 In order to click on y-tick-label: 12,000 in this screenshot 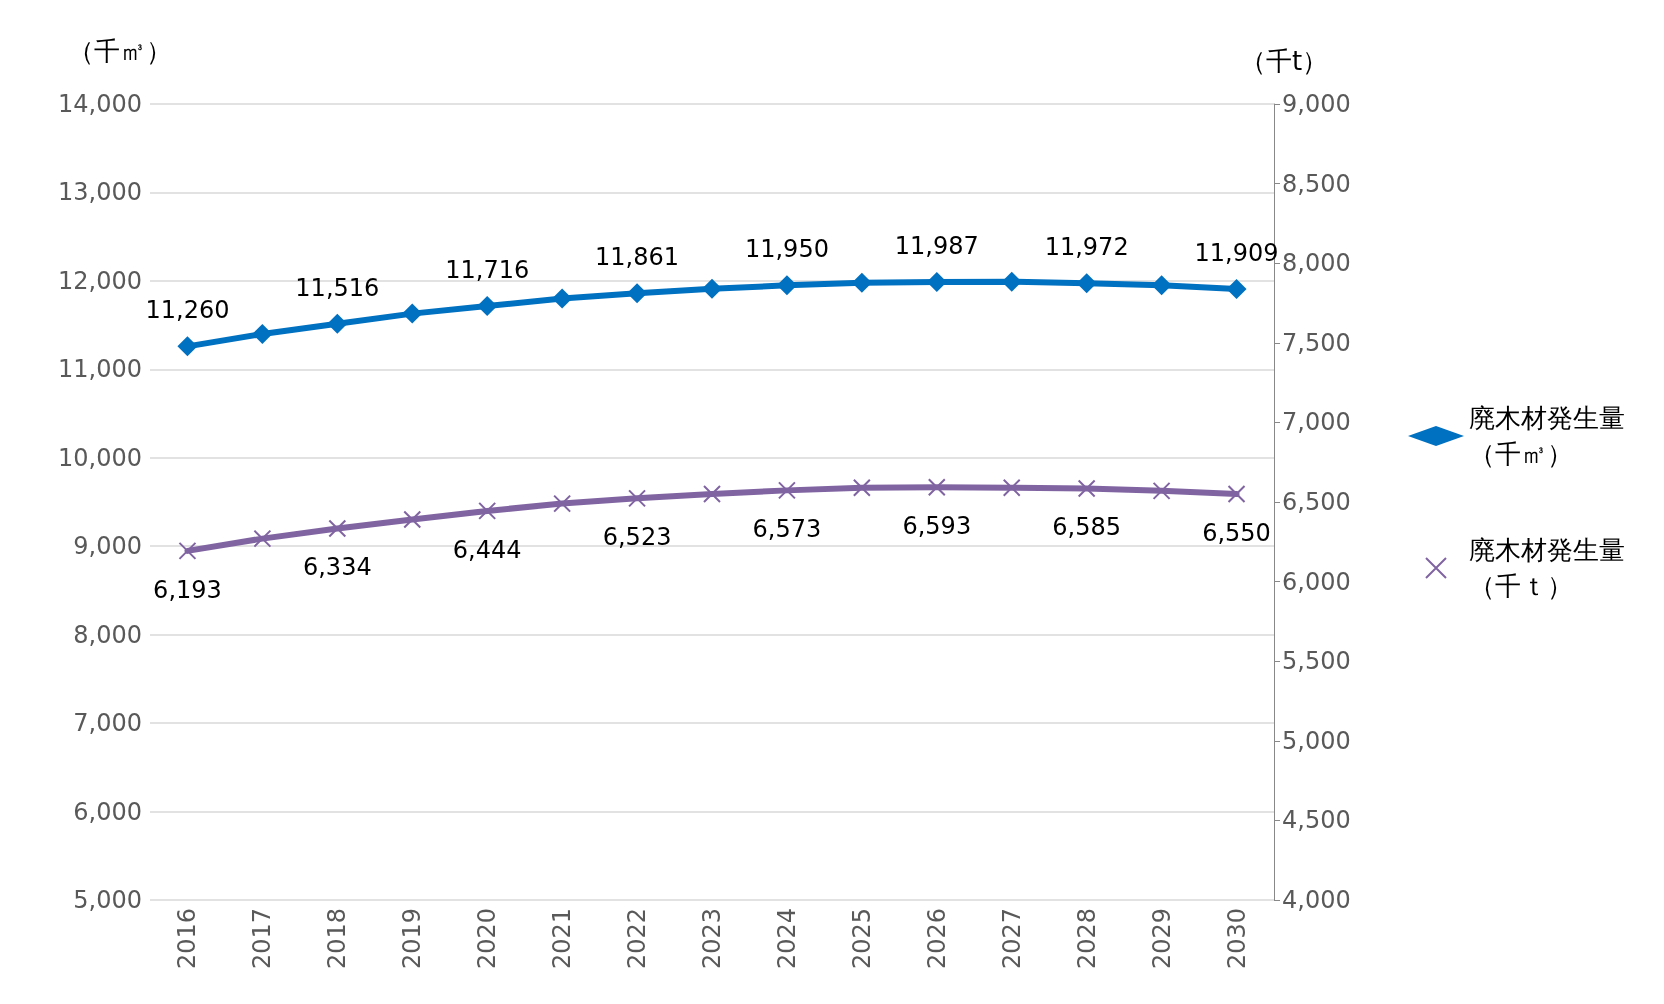, I will do `click(100, 280)`.